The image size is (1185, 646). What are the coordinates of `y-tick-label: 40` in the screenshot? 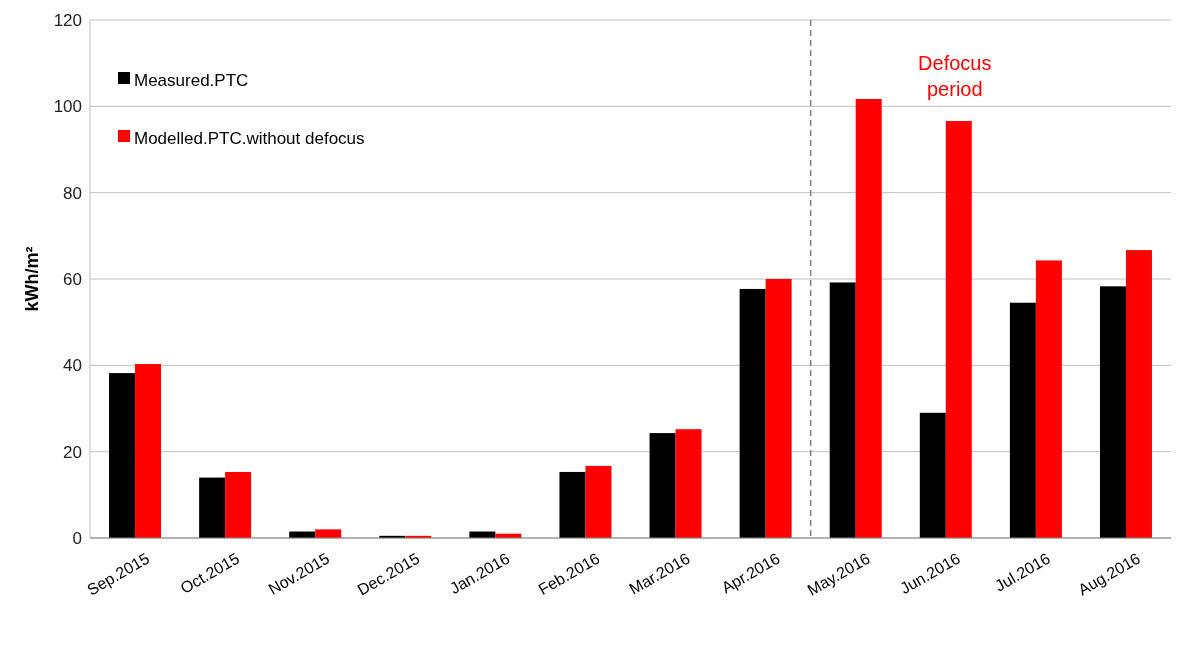 It's located at (72, 366).